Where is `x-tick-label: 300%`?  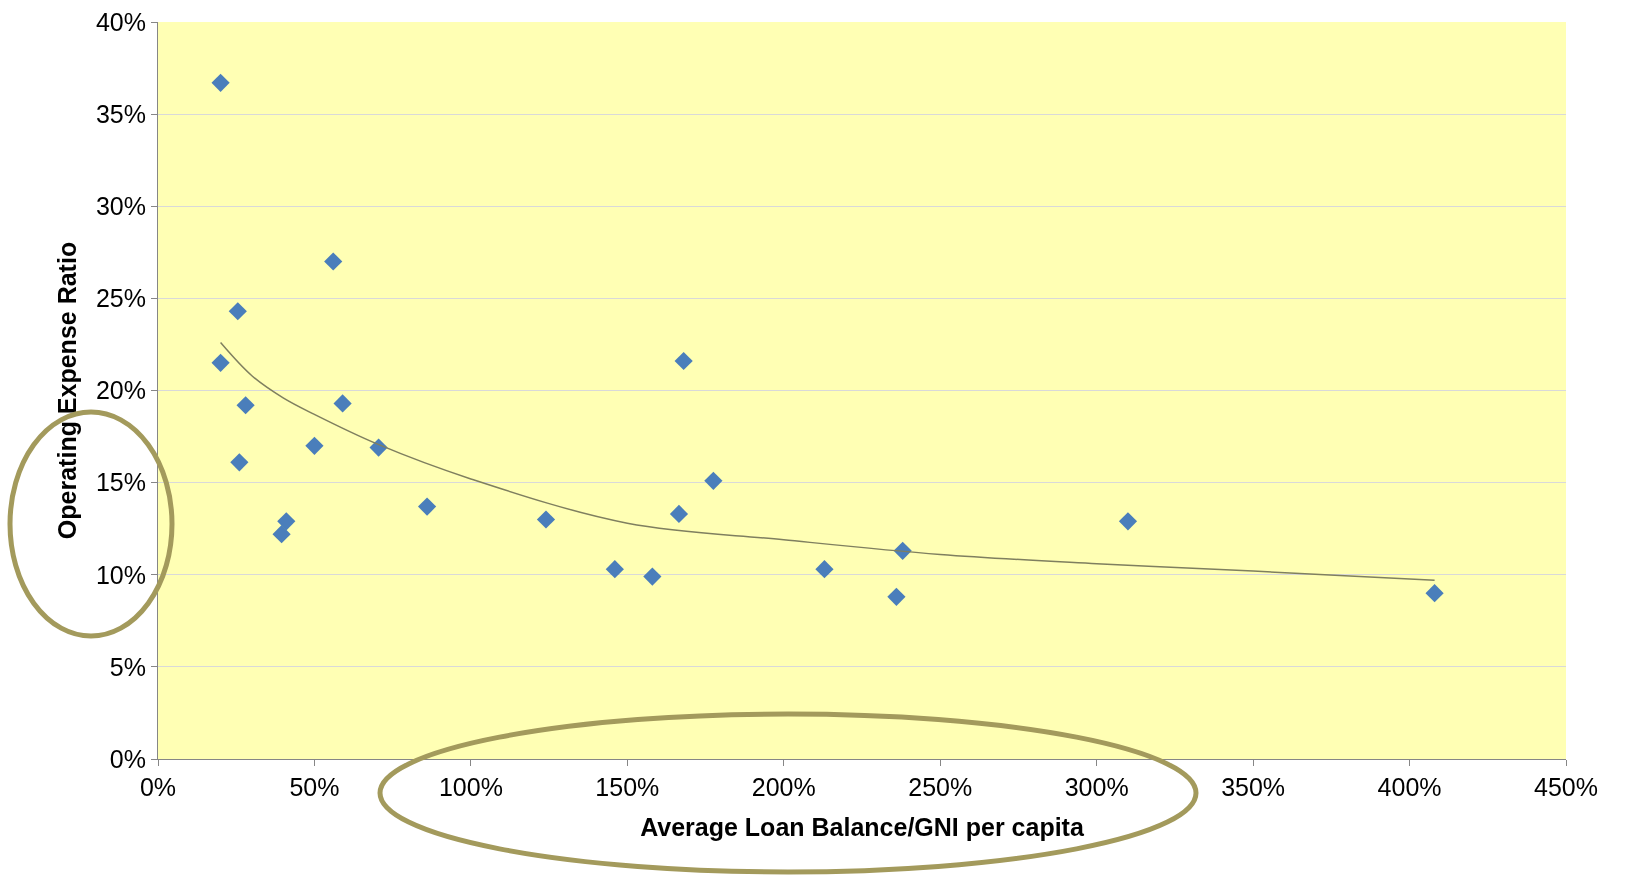 x-tick-label: 300% is located at coordinates (1096, 787).